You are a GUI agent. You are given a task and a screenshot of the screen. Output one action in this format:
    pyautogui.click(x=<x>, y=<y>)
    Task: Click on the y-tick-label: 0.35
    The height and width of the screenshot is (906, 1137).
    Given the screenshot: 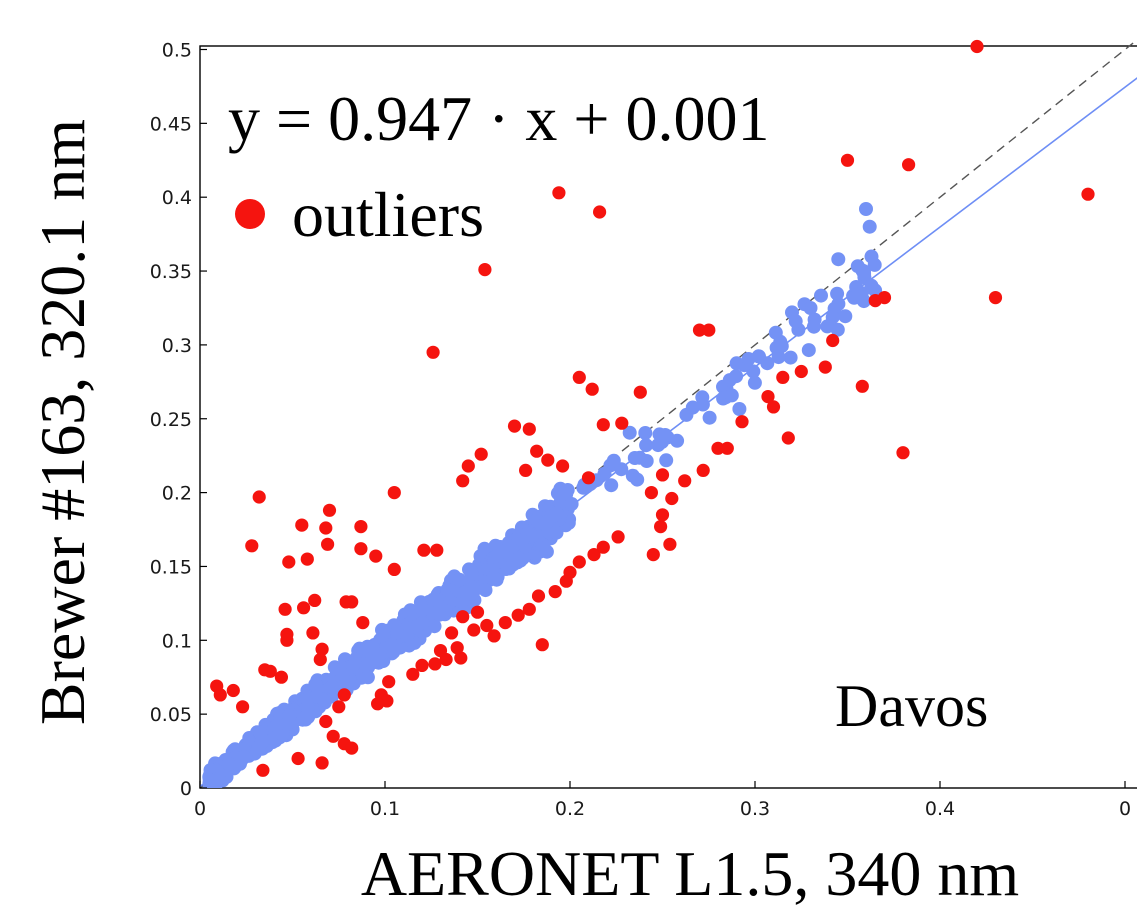 What is the action you would take?
    pyautogui.click(x=171, y=272)
    